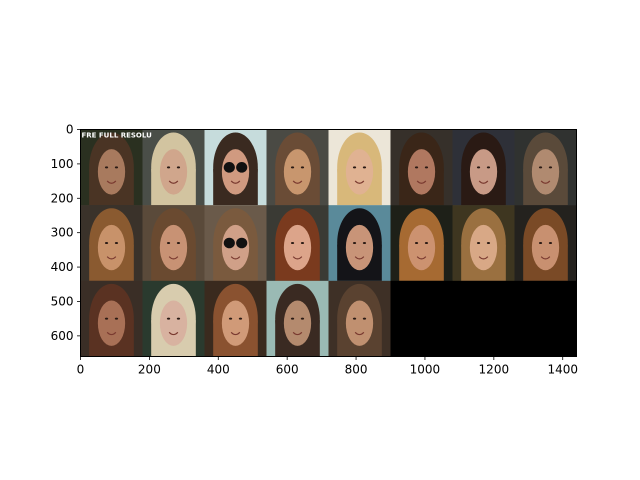  Describe the element at coordinates (149, 370) in the screenshot. I see `x-tick-label: 200` at that location.